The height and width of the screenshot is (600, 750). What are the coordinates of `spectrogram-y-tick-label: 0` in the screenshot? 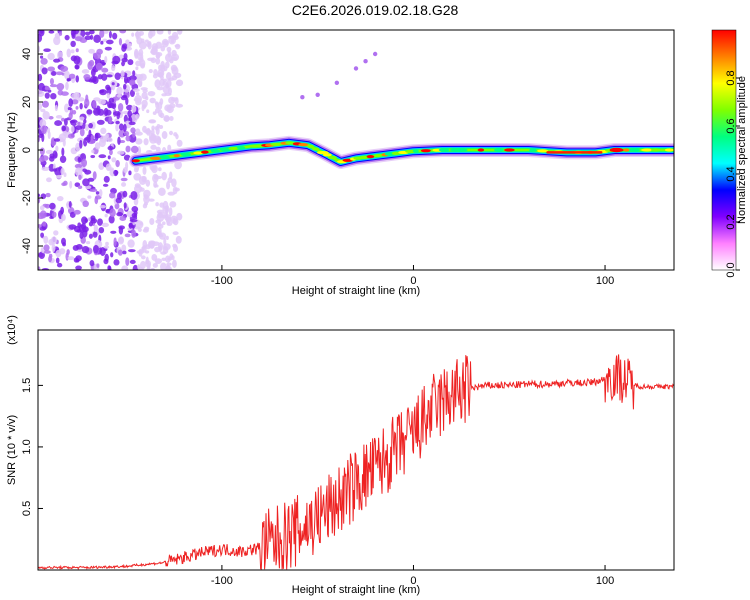 It's located at (27, 150).